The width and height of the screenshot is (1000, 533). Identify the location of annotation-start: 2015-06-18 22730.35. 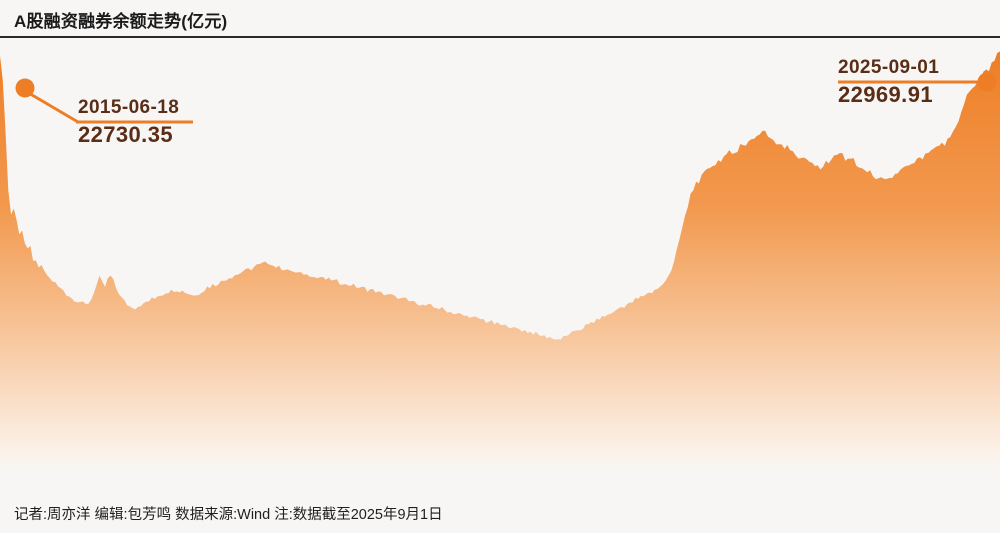
(128, 122).